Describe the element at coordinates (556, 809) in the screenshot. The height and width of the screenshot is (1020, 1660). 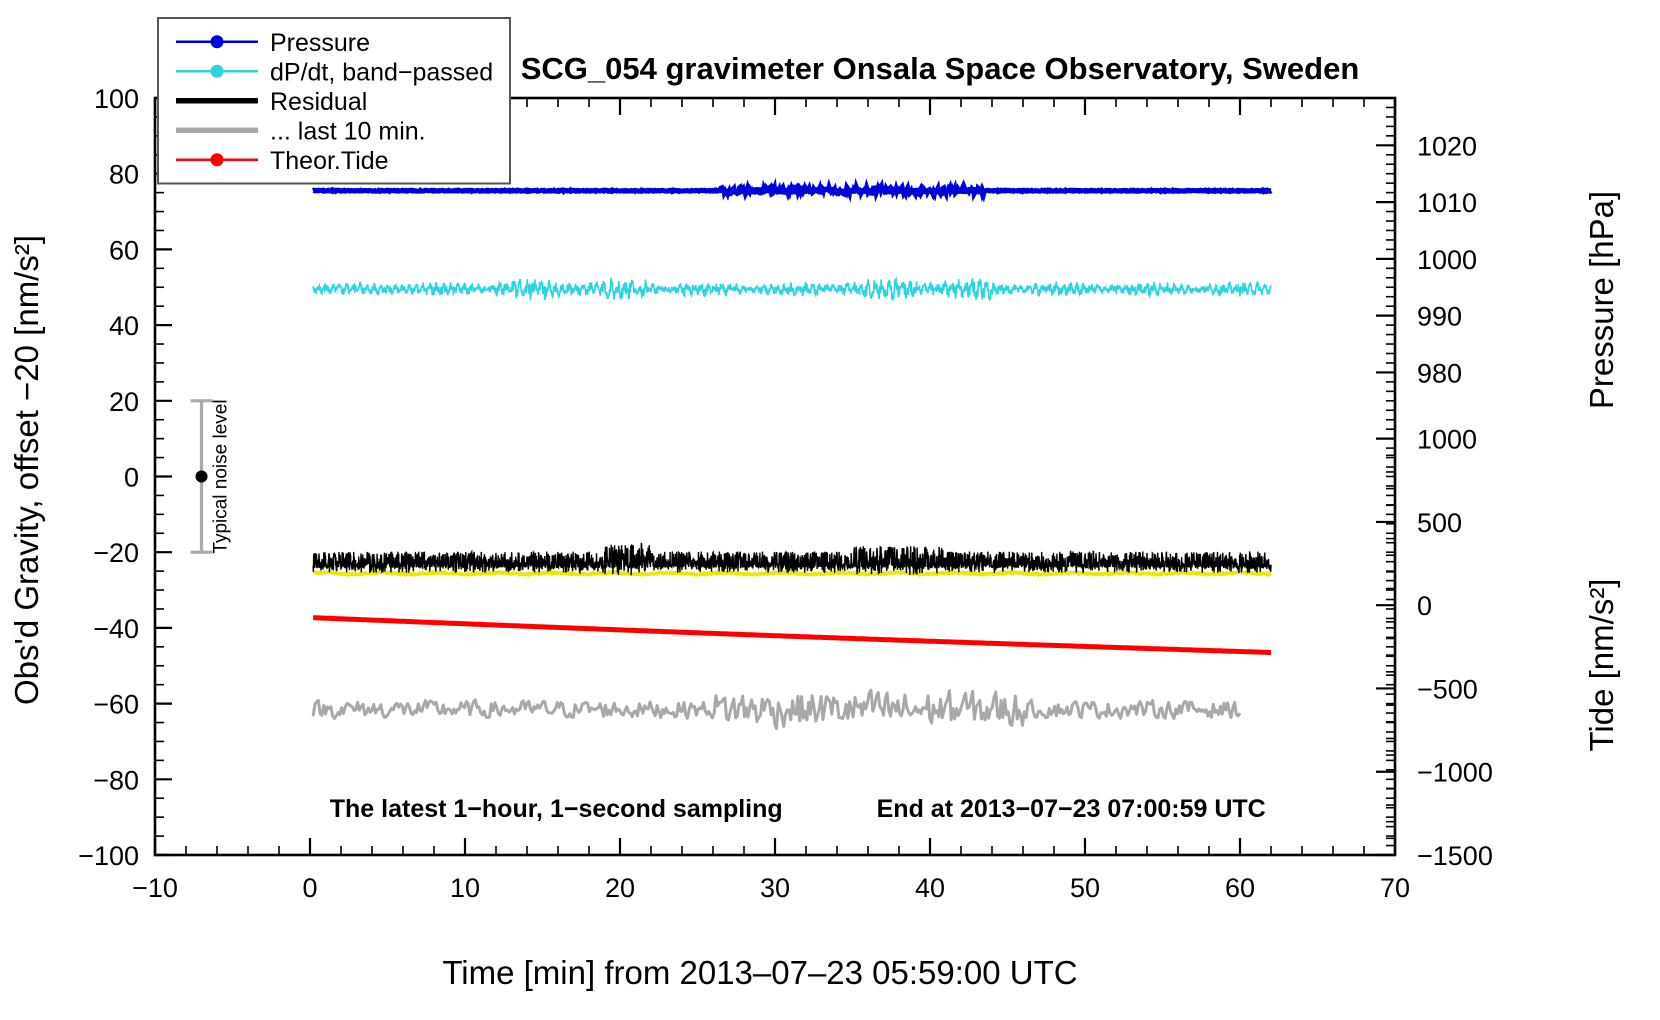
I see `sampling-note: The latest 1−hour, 1−second sampling` at that location.